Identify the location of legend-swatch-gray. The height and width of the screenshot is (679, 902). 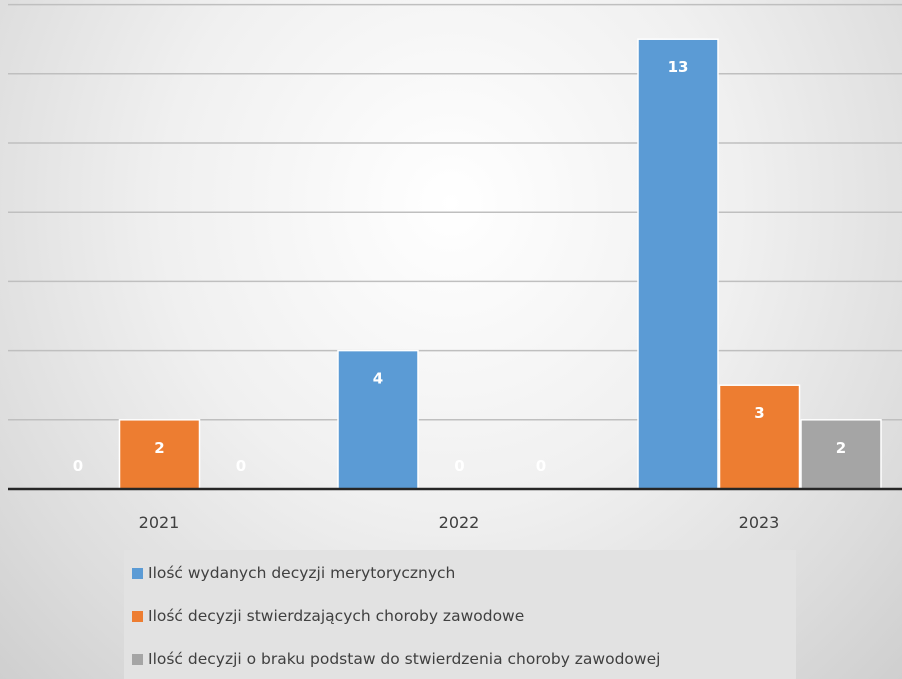
(137, 659).